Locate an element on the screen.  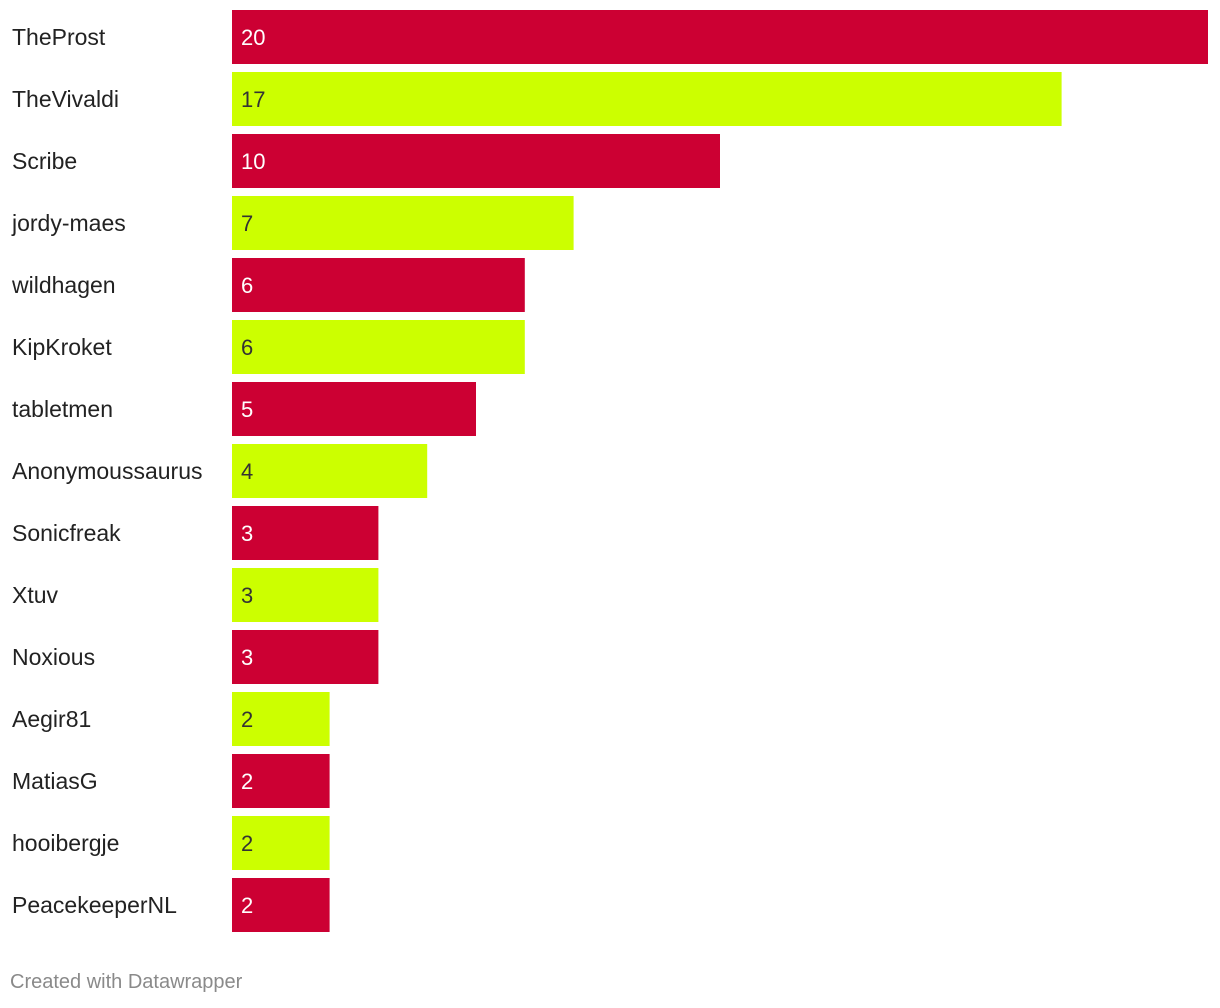
bar-row: Scribe 10 is located at coordinates (366, 161).